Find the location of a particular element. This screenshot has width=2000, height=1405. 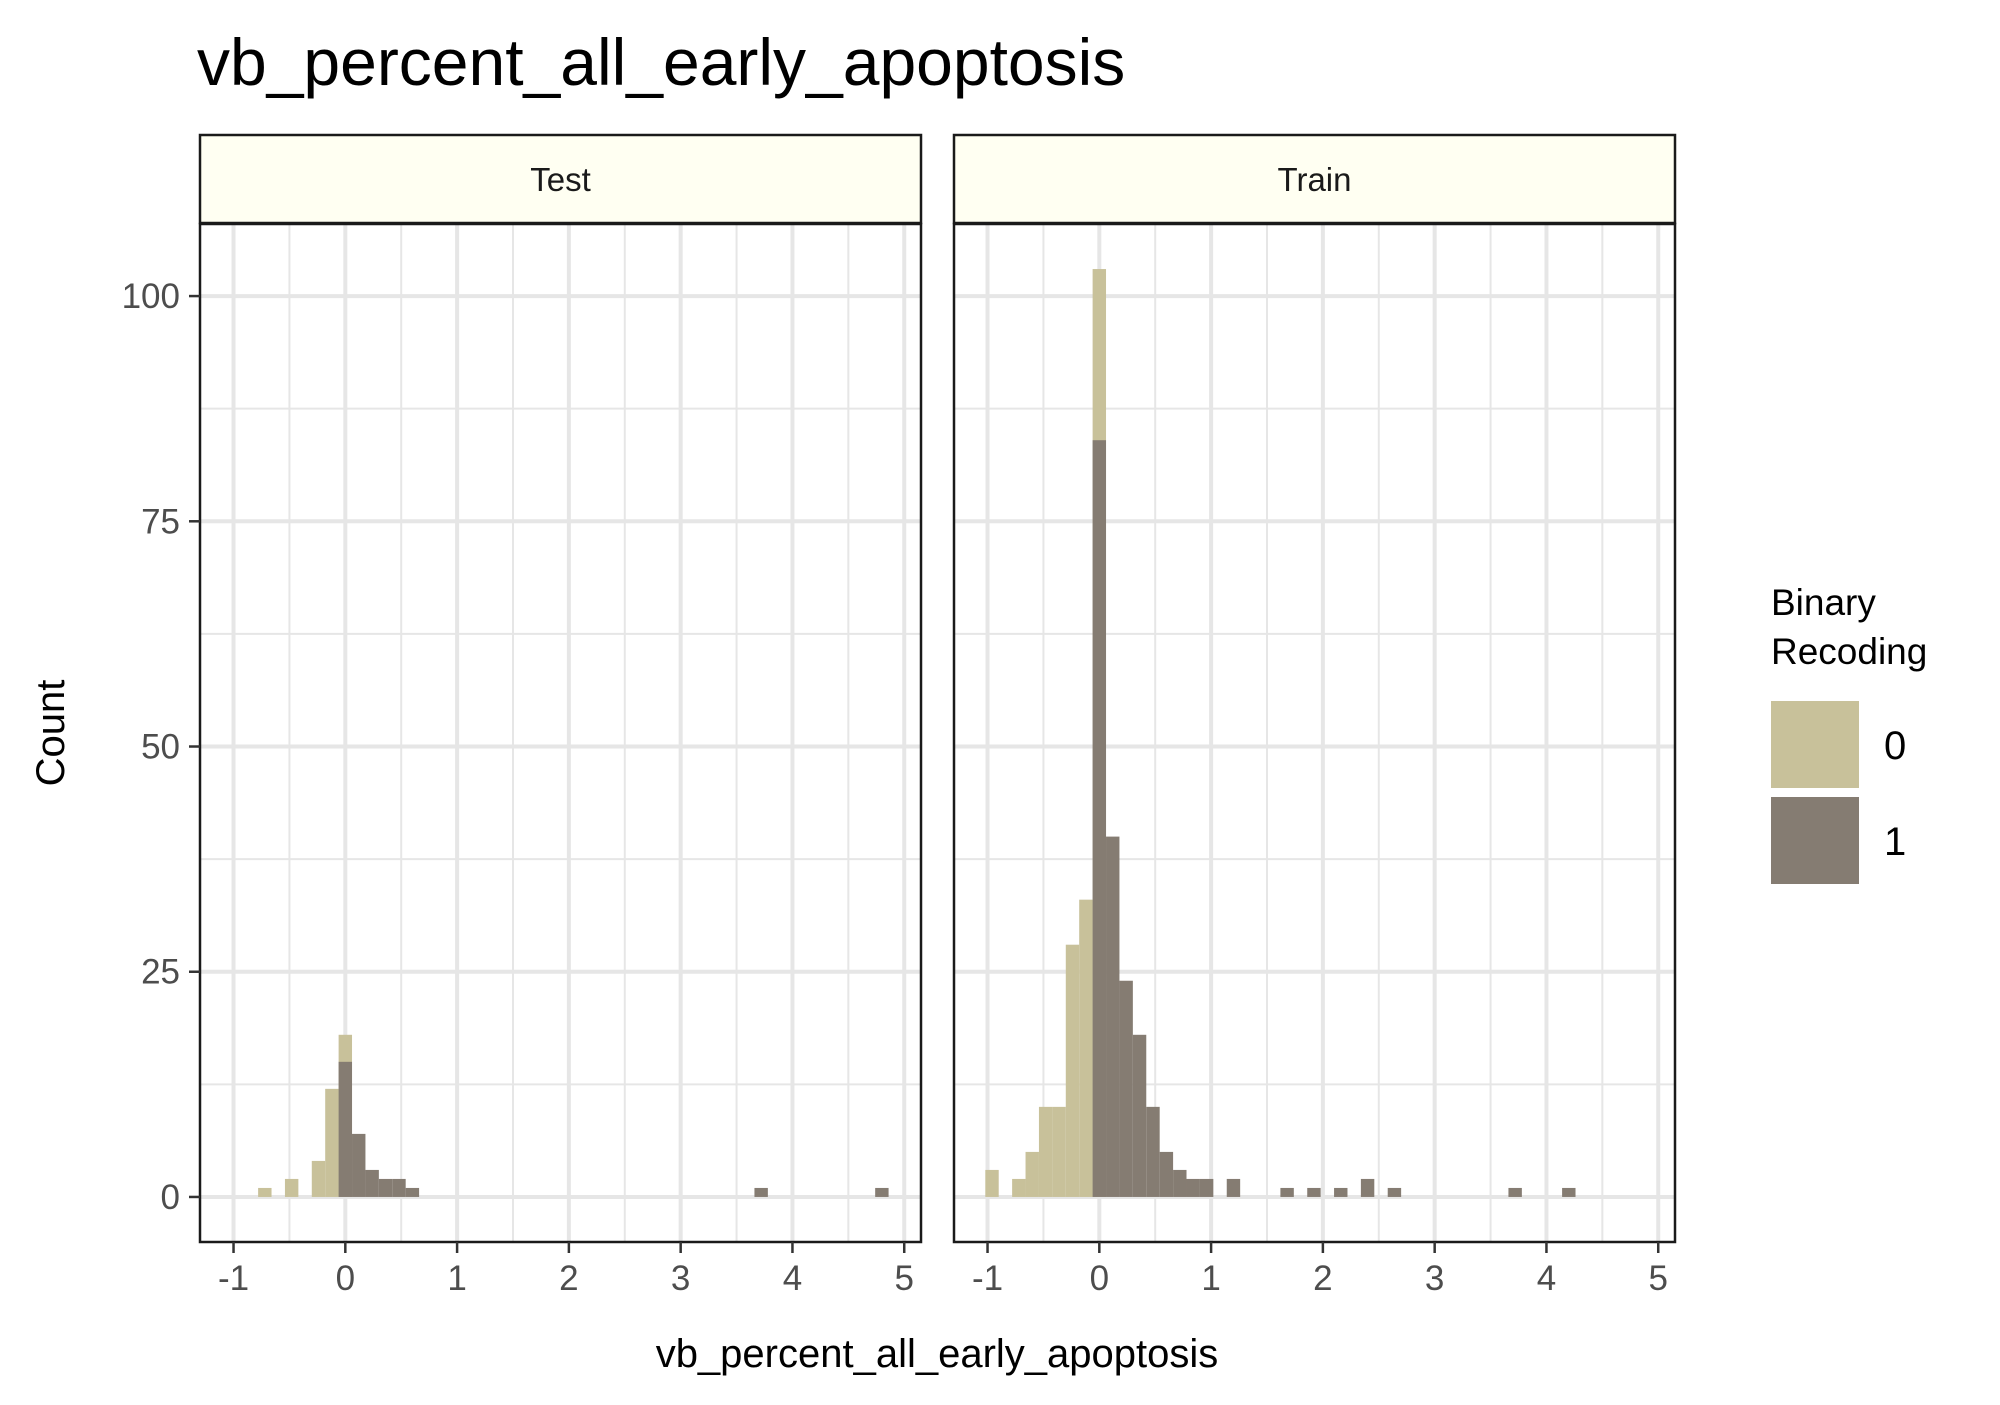

facet-strip-label: Train is located at coordinates (1315, 179).